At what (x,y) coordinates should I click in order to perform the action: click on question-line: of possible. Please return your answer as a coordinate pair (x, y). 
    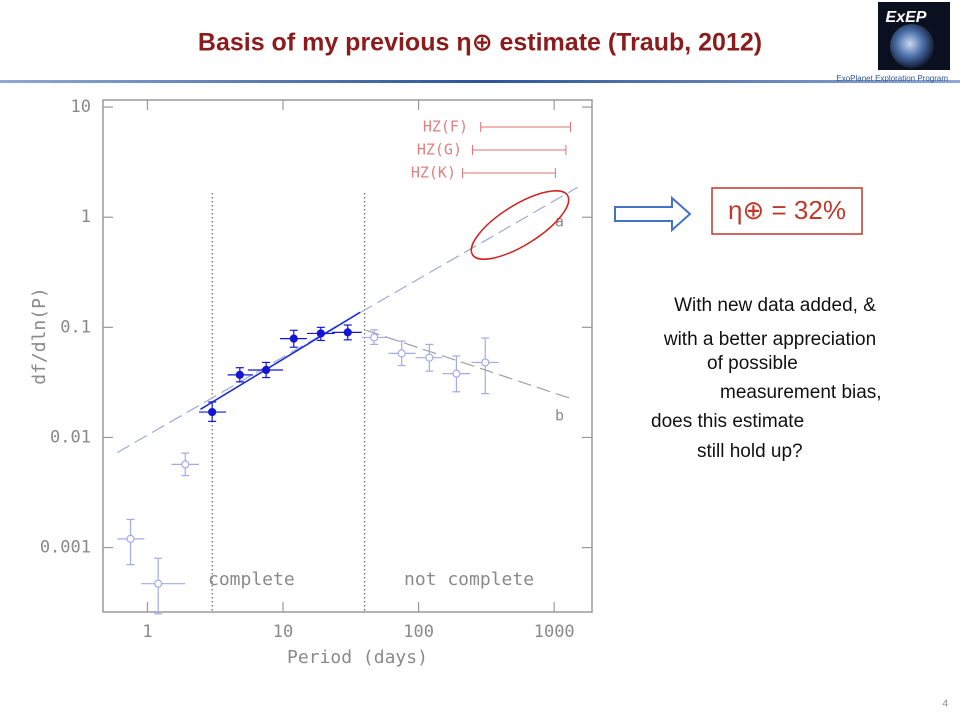
    Looking at the image, I should click on (752, 363).